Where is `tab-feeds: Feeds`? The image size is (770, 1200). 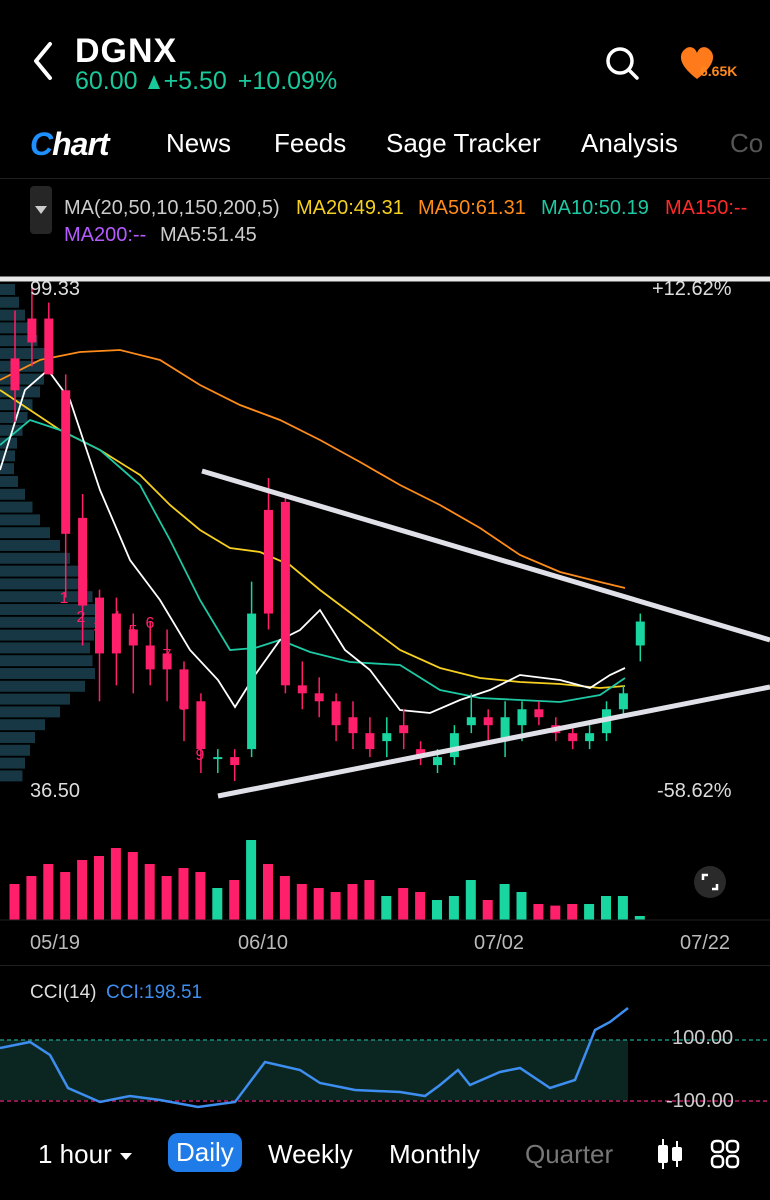
tab-feeds: Feeds is located at coordinates (310, 143).